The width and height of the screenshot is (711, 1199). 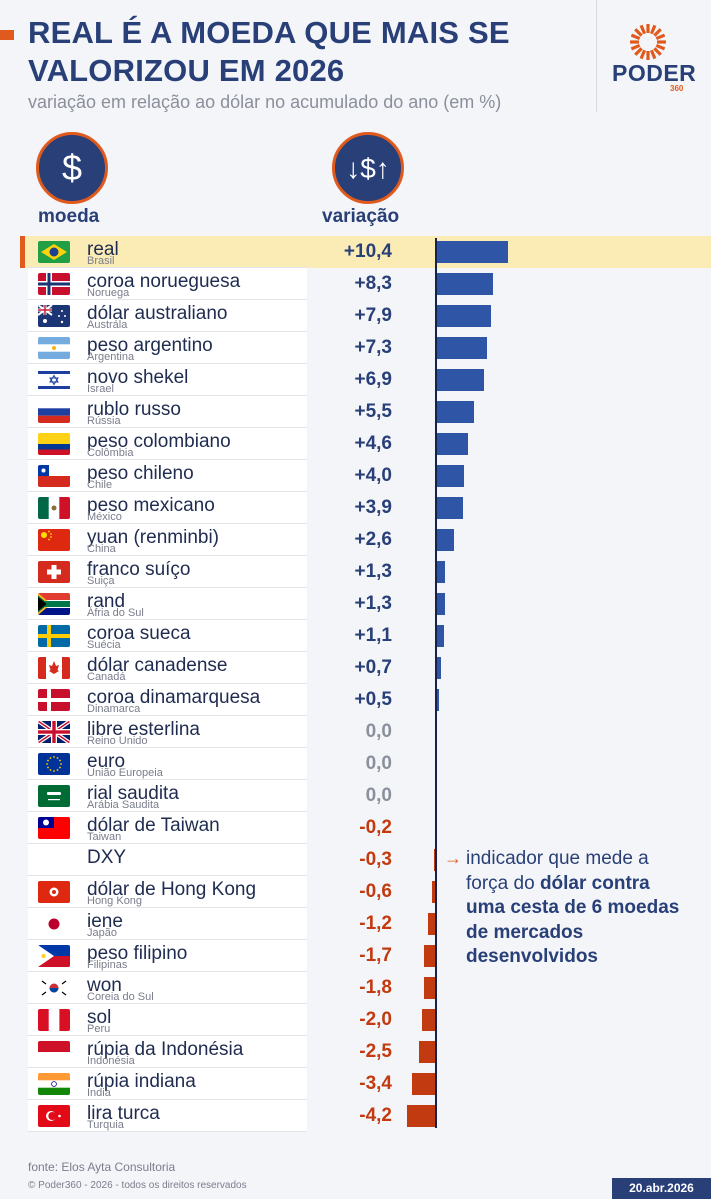 What do you see at coordinates (373, 283) in the screenshot?
I see `variation-value: +8,3` at bounding box center [373, 283].